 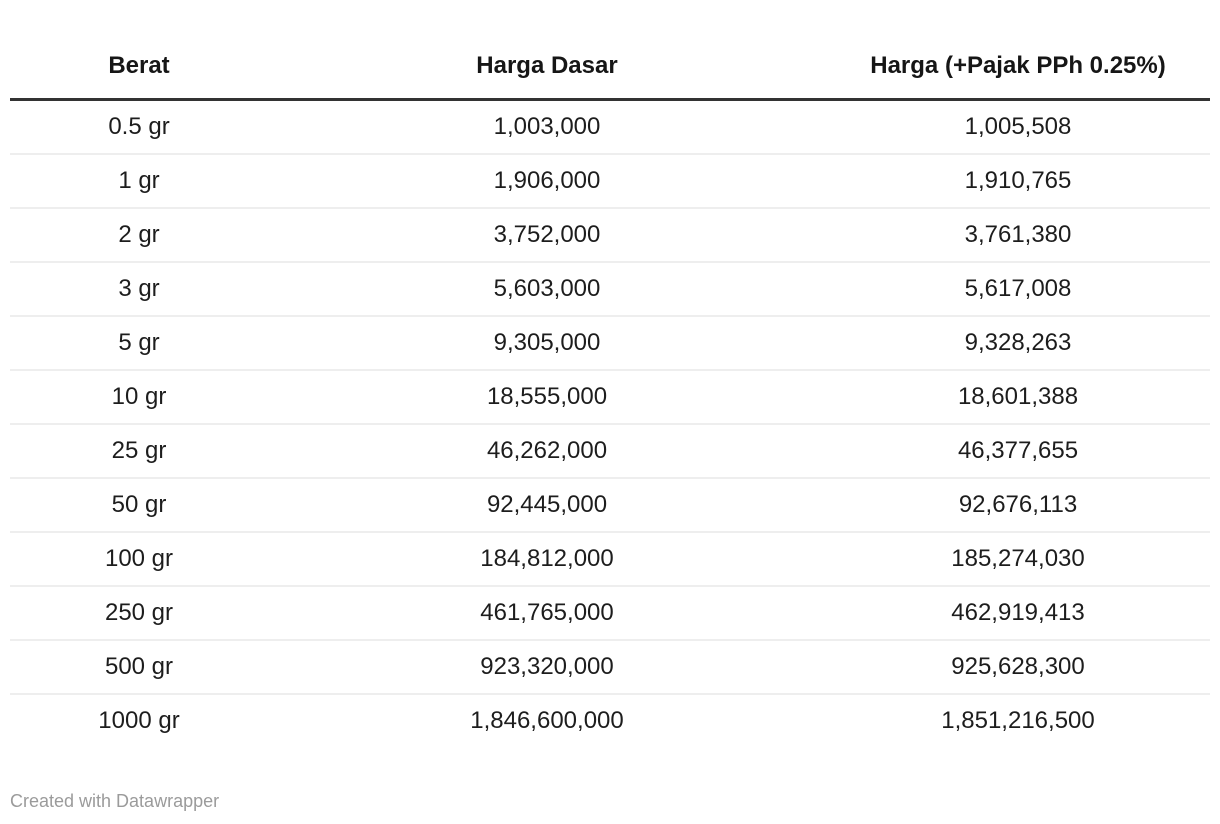 I want to click on column-header-harga-pajak: Harga (+Pajak PPh 0.25%), so click(x=1018, y=67).